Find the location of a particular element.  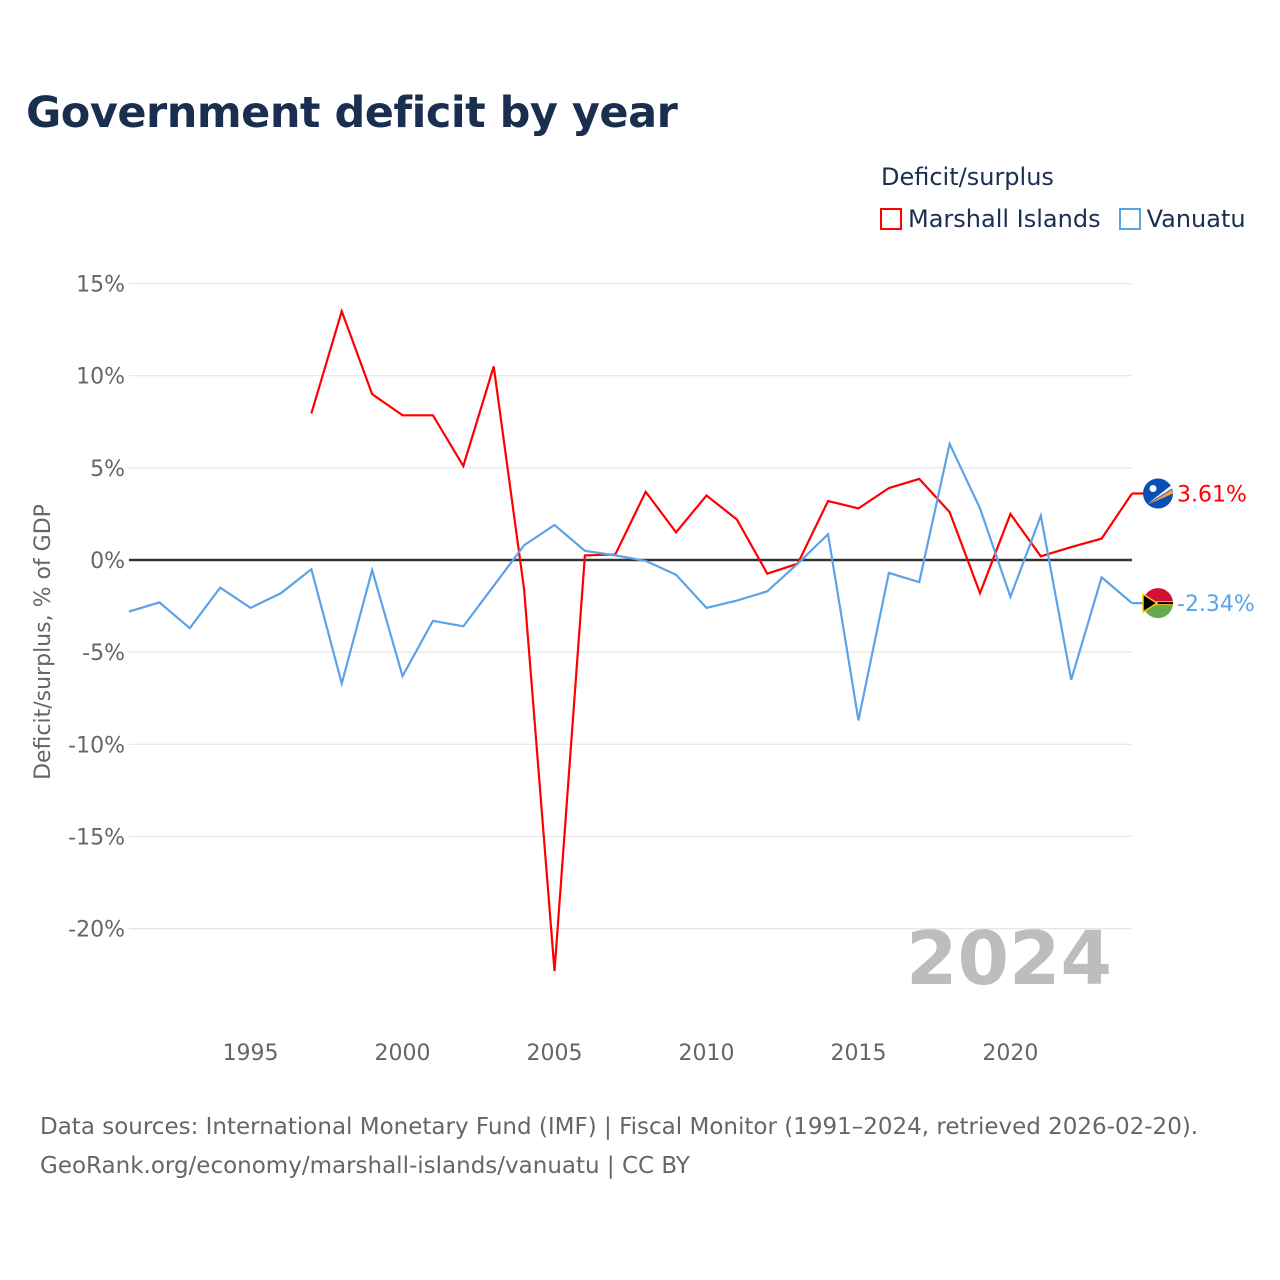

legend: Marshall Islands Vanuatu is located at coordinates (1063, 219).